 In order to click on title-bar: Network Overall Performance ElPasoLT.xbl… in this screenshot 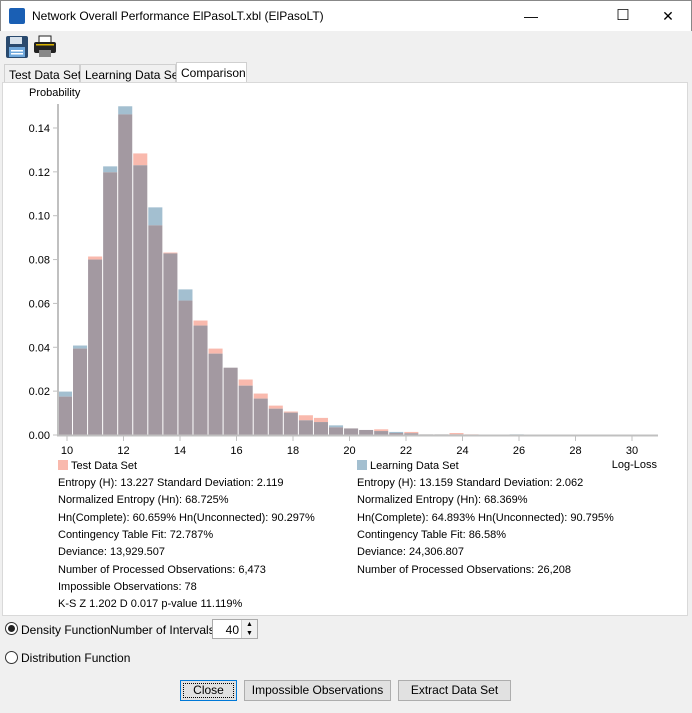, I will do `click(346, 15)`.